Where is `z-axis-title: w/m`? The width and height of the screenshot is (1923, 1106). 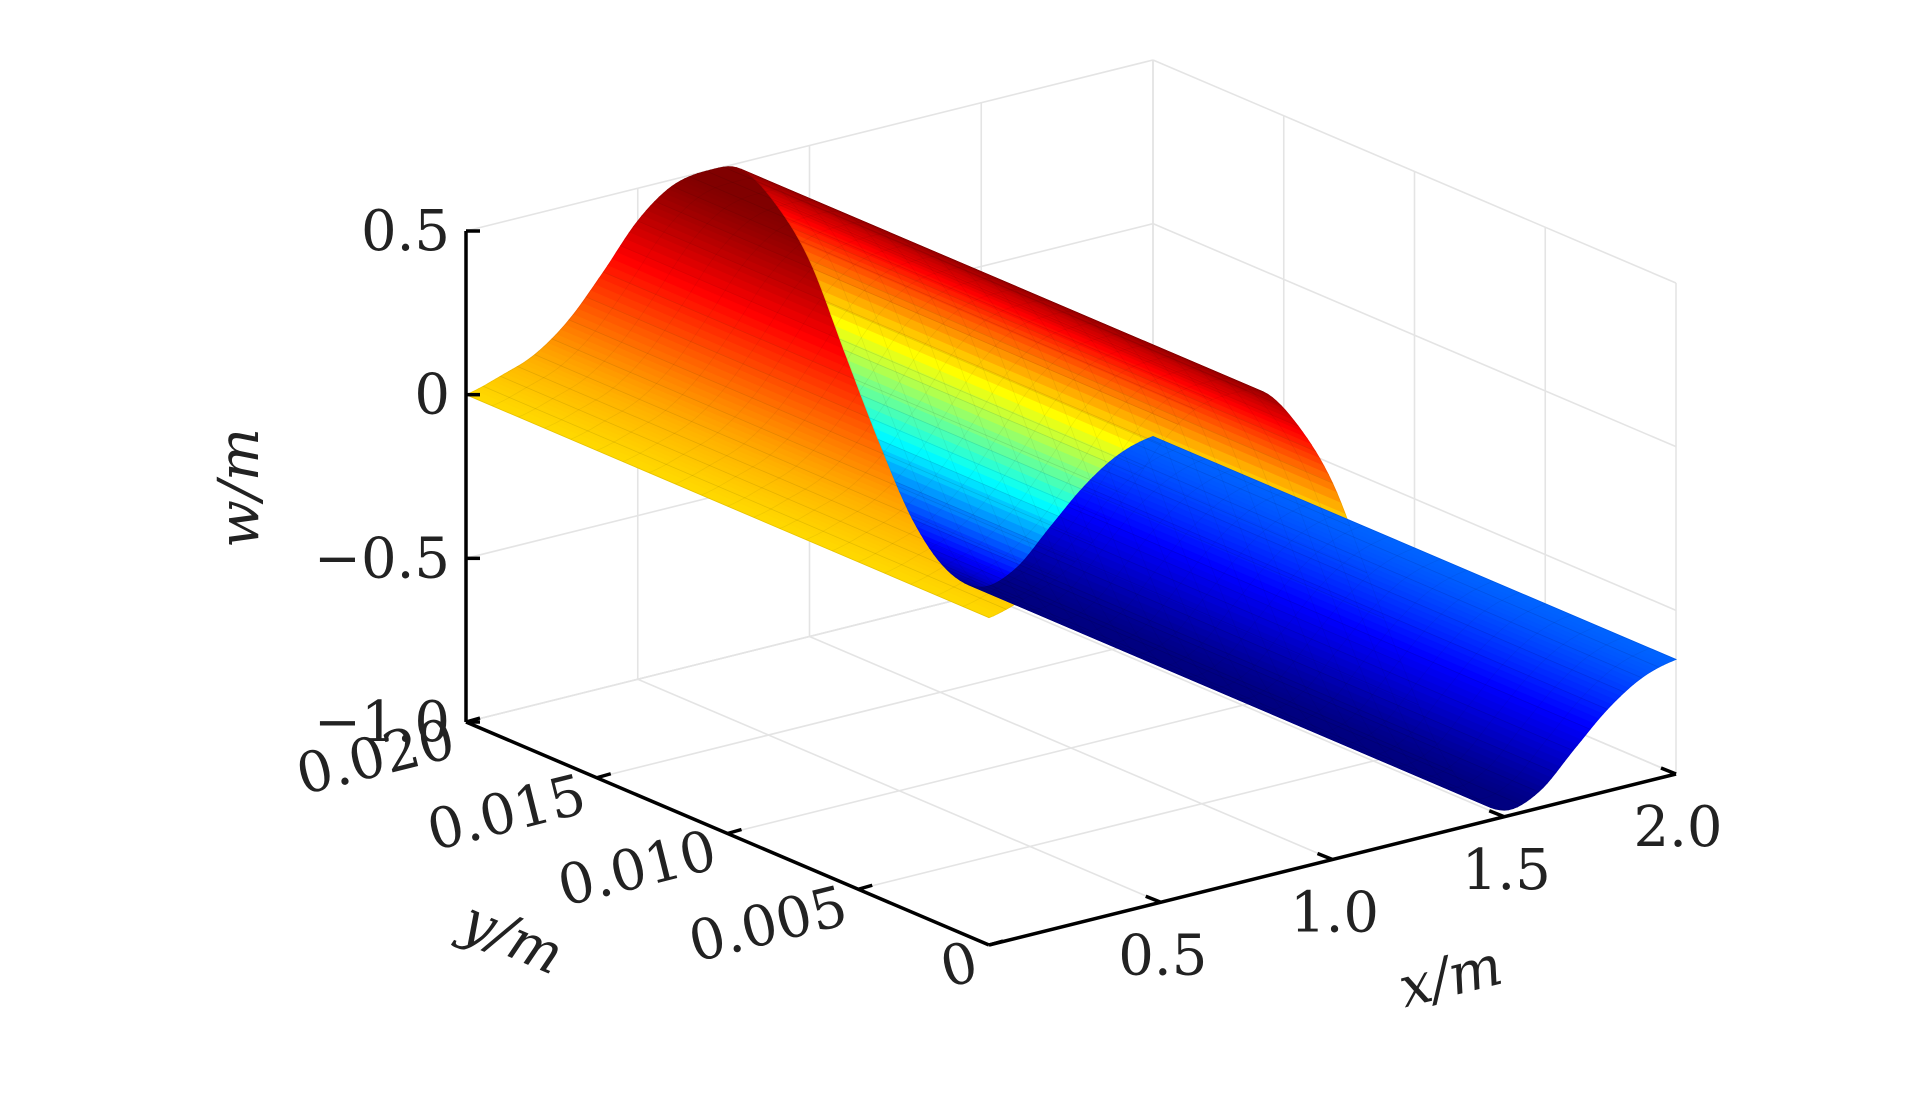
z-axis-title: w/m is located at coordinates (239, 488).